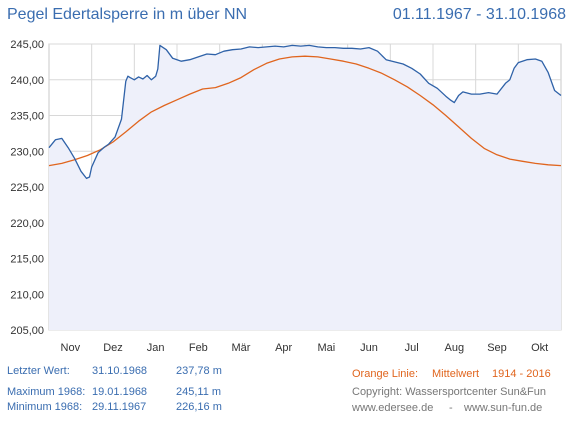 The width and height of the screenshot is (580, 430). What do you see at coordinates (127, 14) in the screenshot?
I see `chart-title: Pegel Edertalsperre in m über NN` at bounding box center [127, 14].